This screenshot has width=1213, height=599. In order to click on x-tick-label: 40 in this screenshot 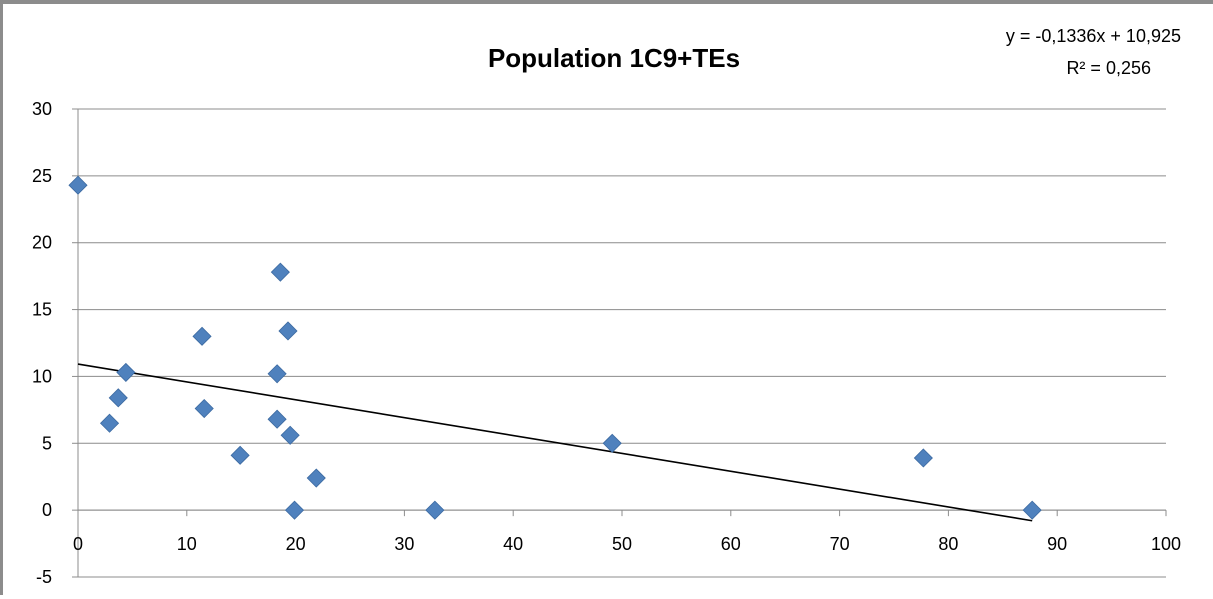, I will do `click(513, 544)`.